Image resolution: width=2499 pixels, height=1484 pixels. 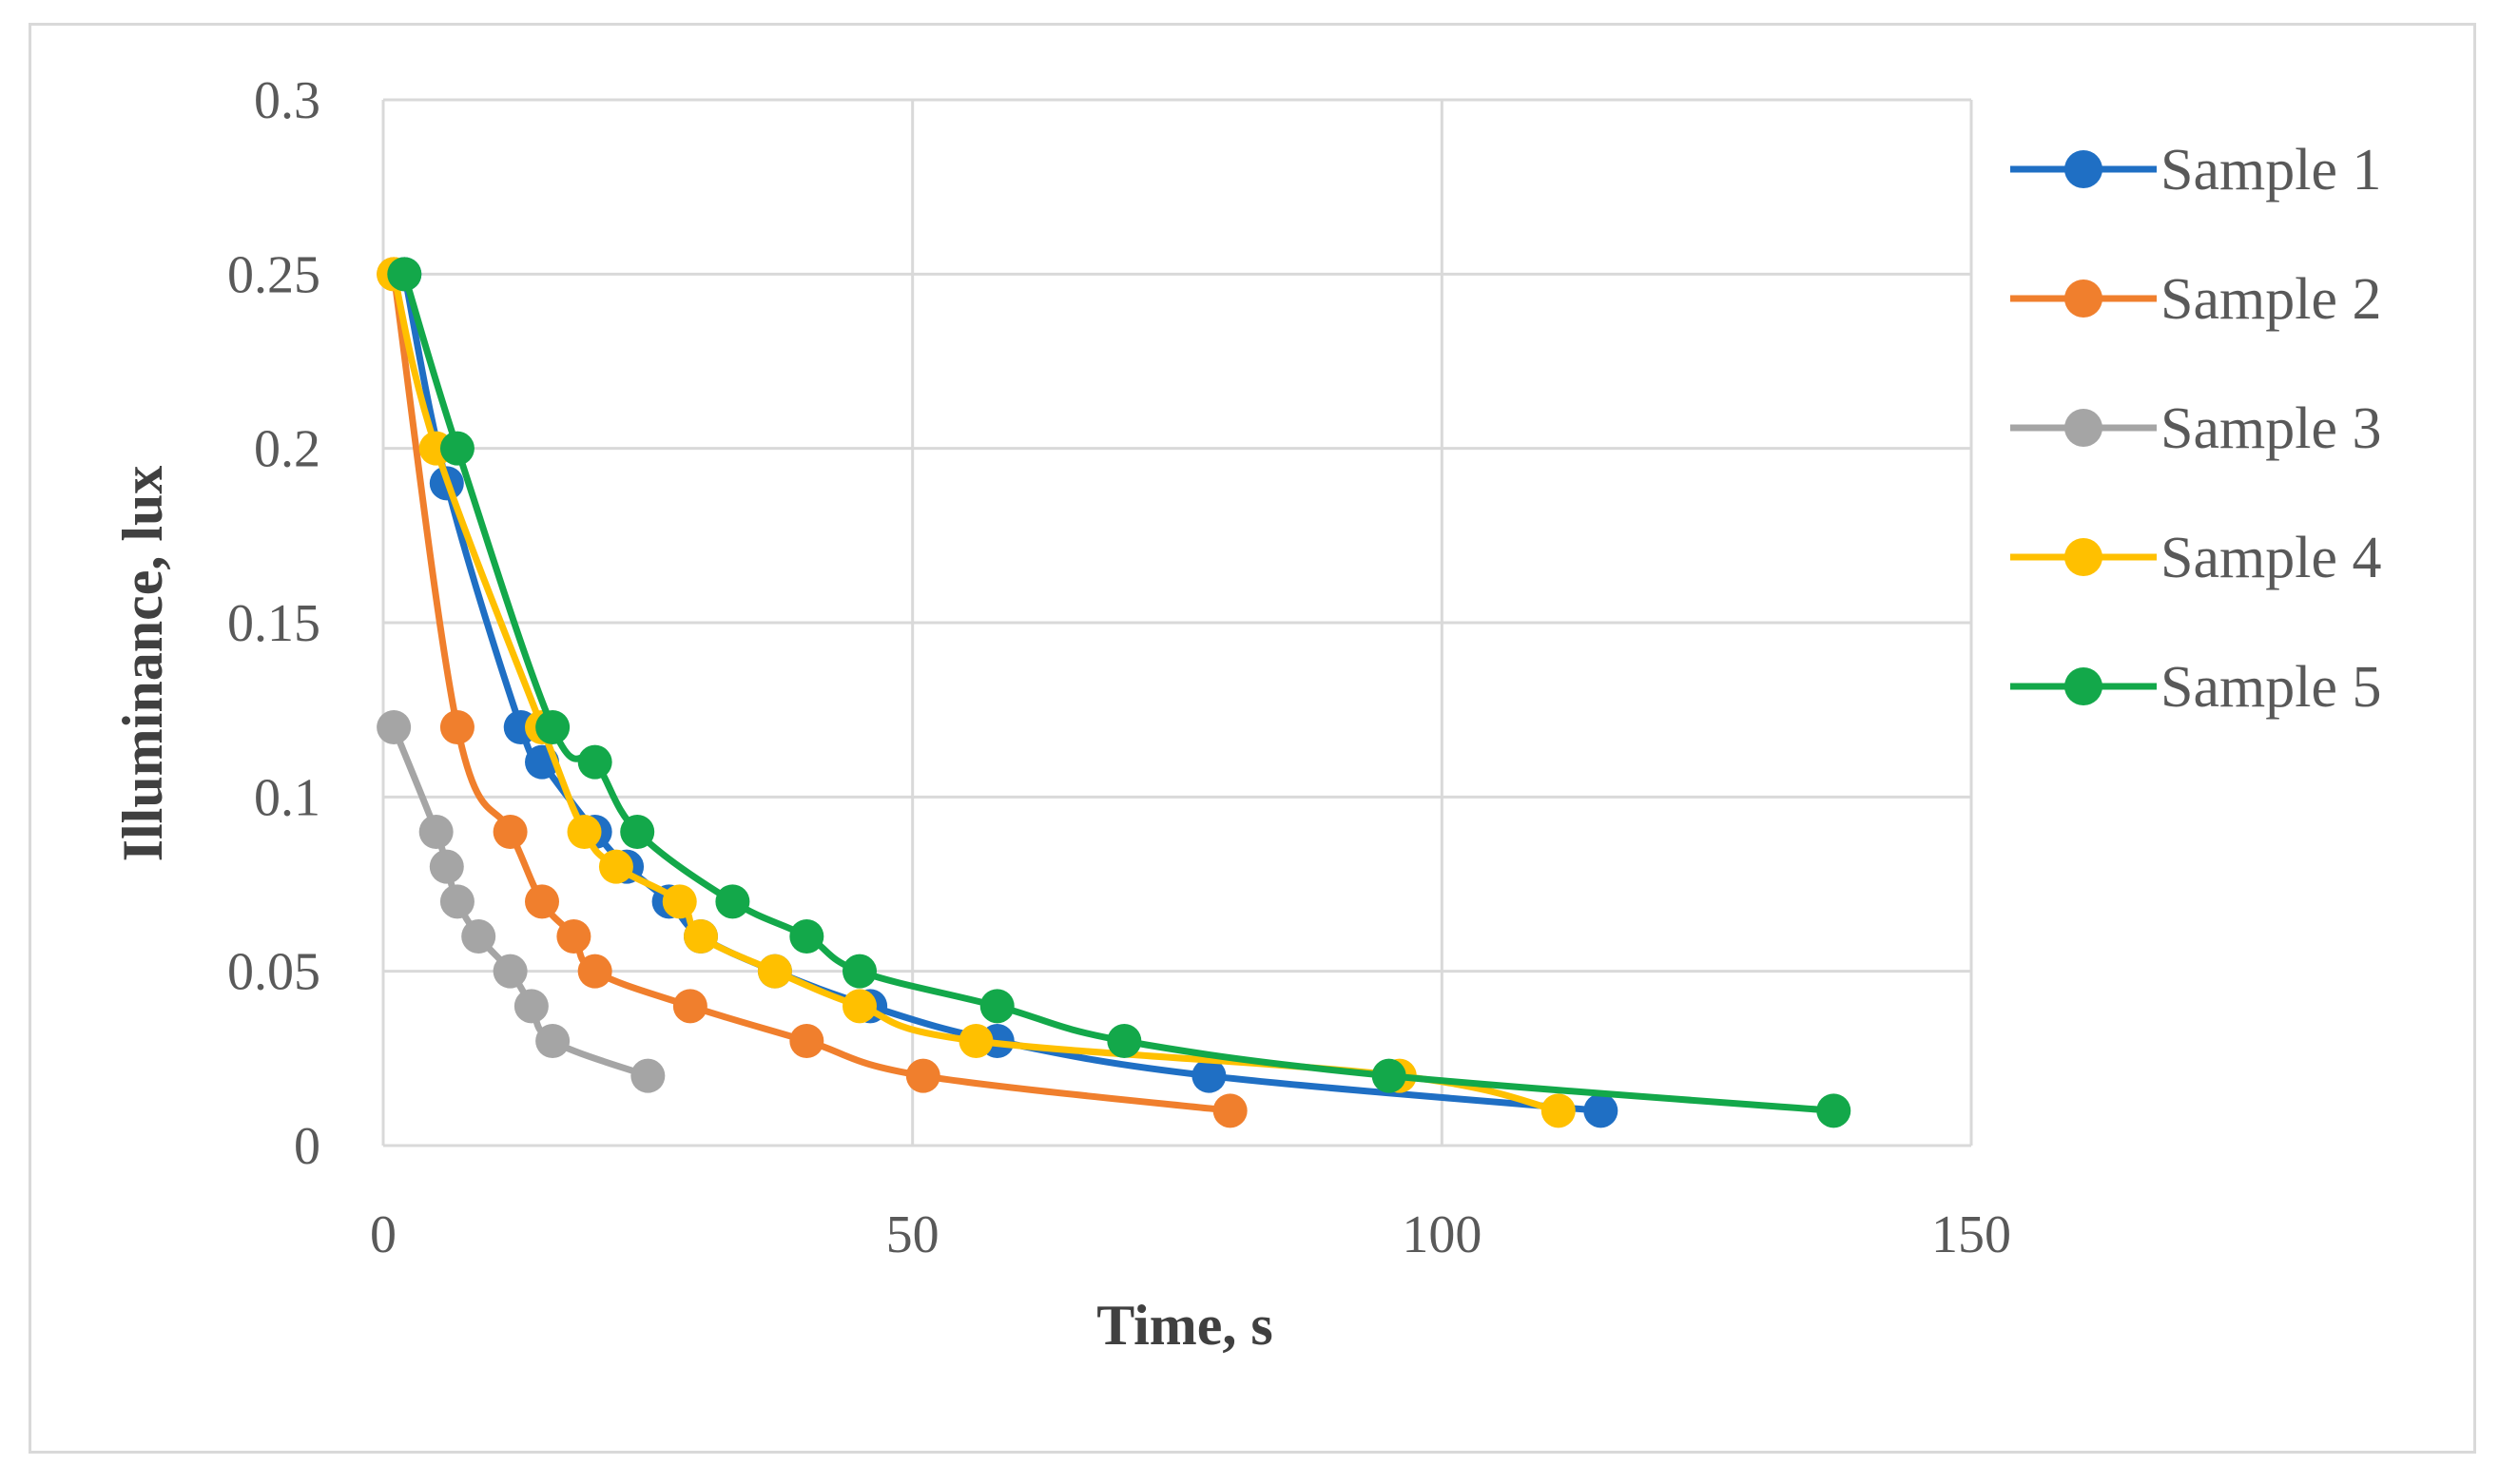 What do you see at coordinates (2271, 428) in the screenshot?
I see `legend-label: Sample 3` at bounding box center [2271, 428].